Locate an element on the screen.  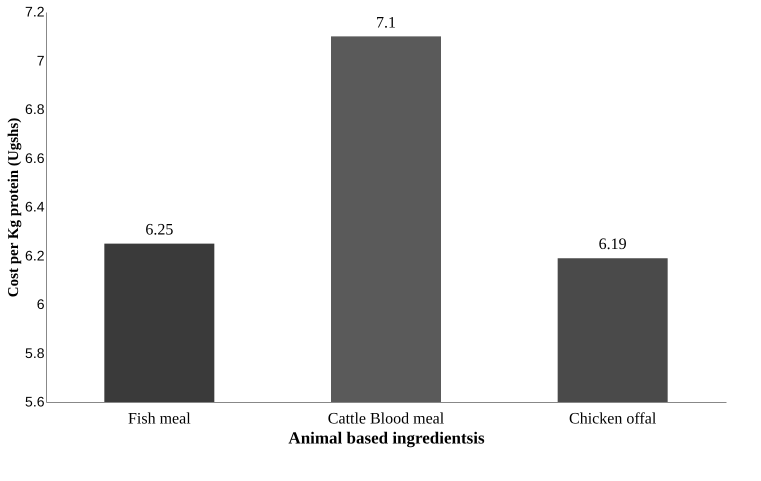
x-tick-label: Chicken offal is located at coordinates (613, 419).